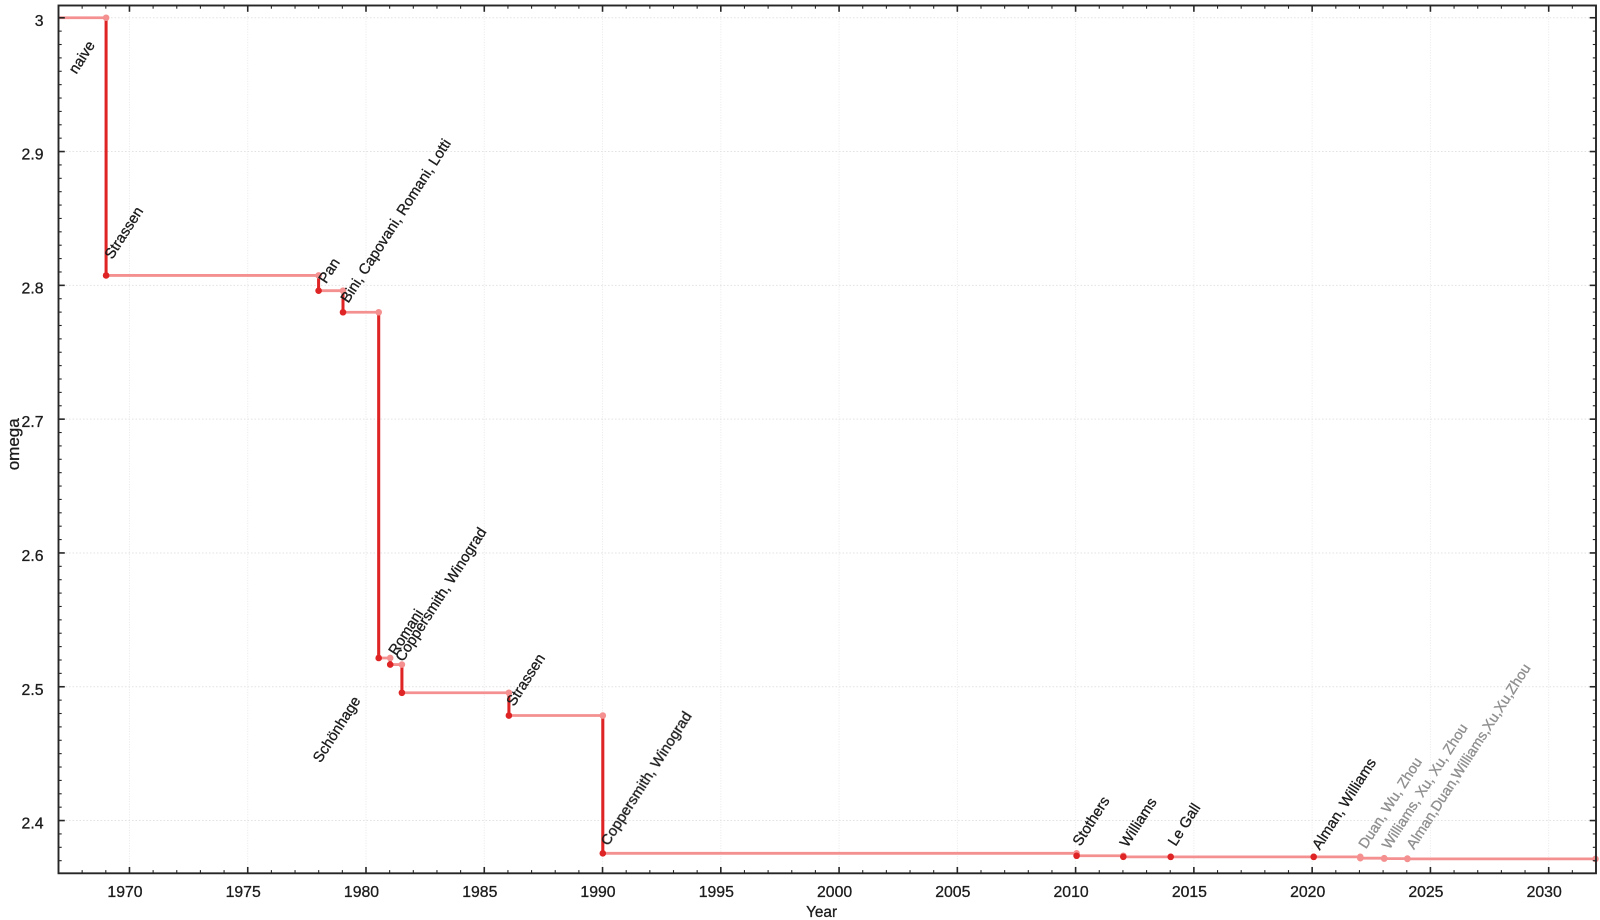 This screenshot has height=920, width=1600. Describe the element at coordinates (1307, 892) in the screenshot. I see `svg-text: 2020` at that location.